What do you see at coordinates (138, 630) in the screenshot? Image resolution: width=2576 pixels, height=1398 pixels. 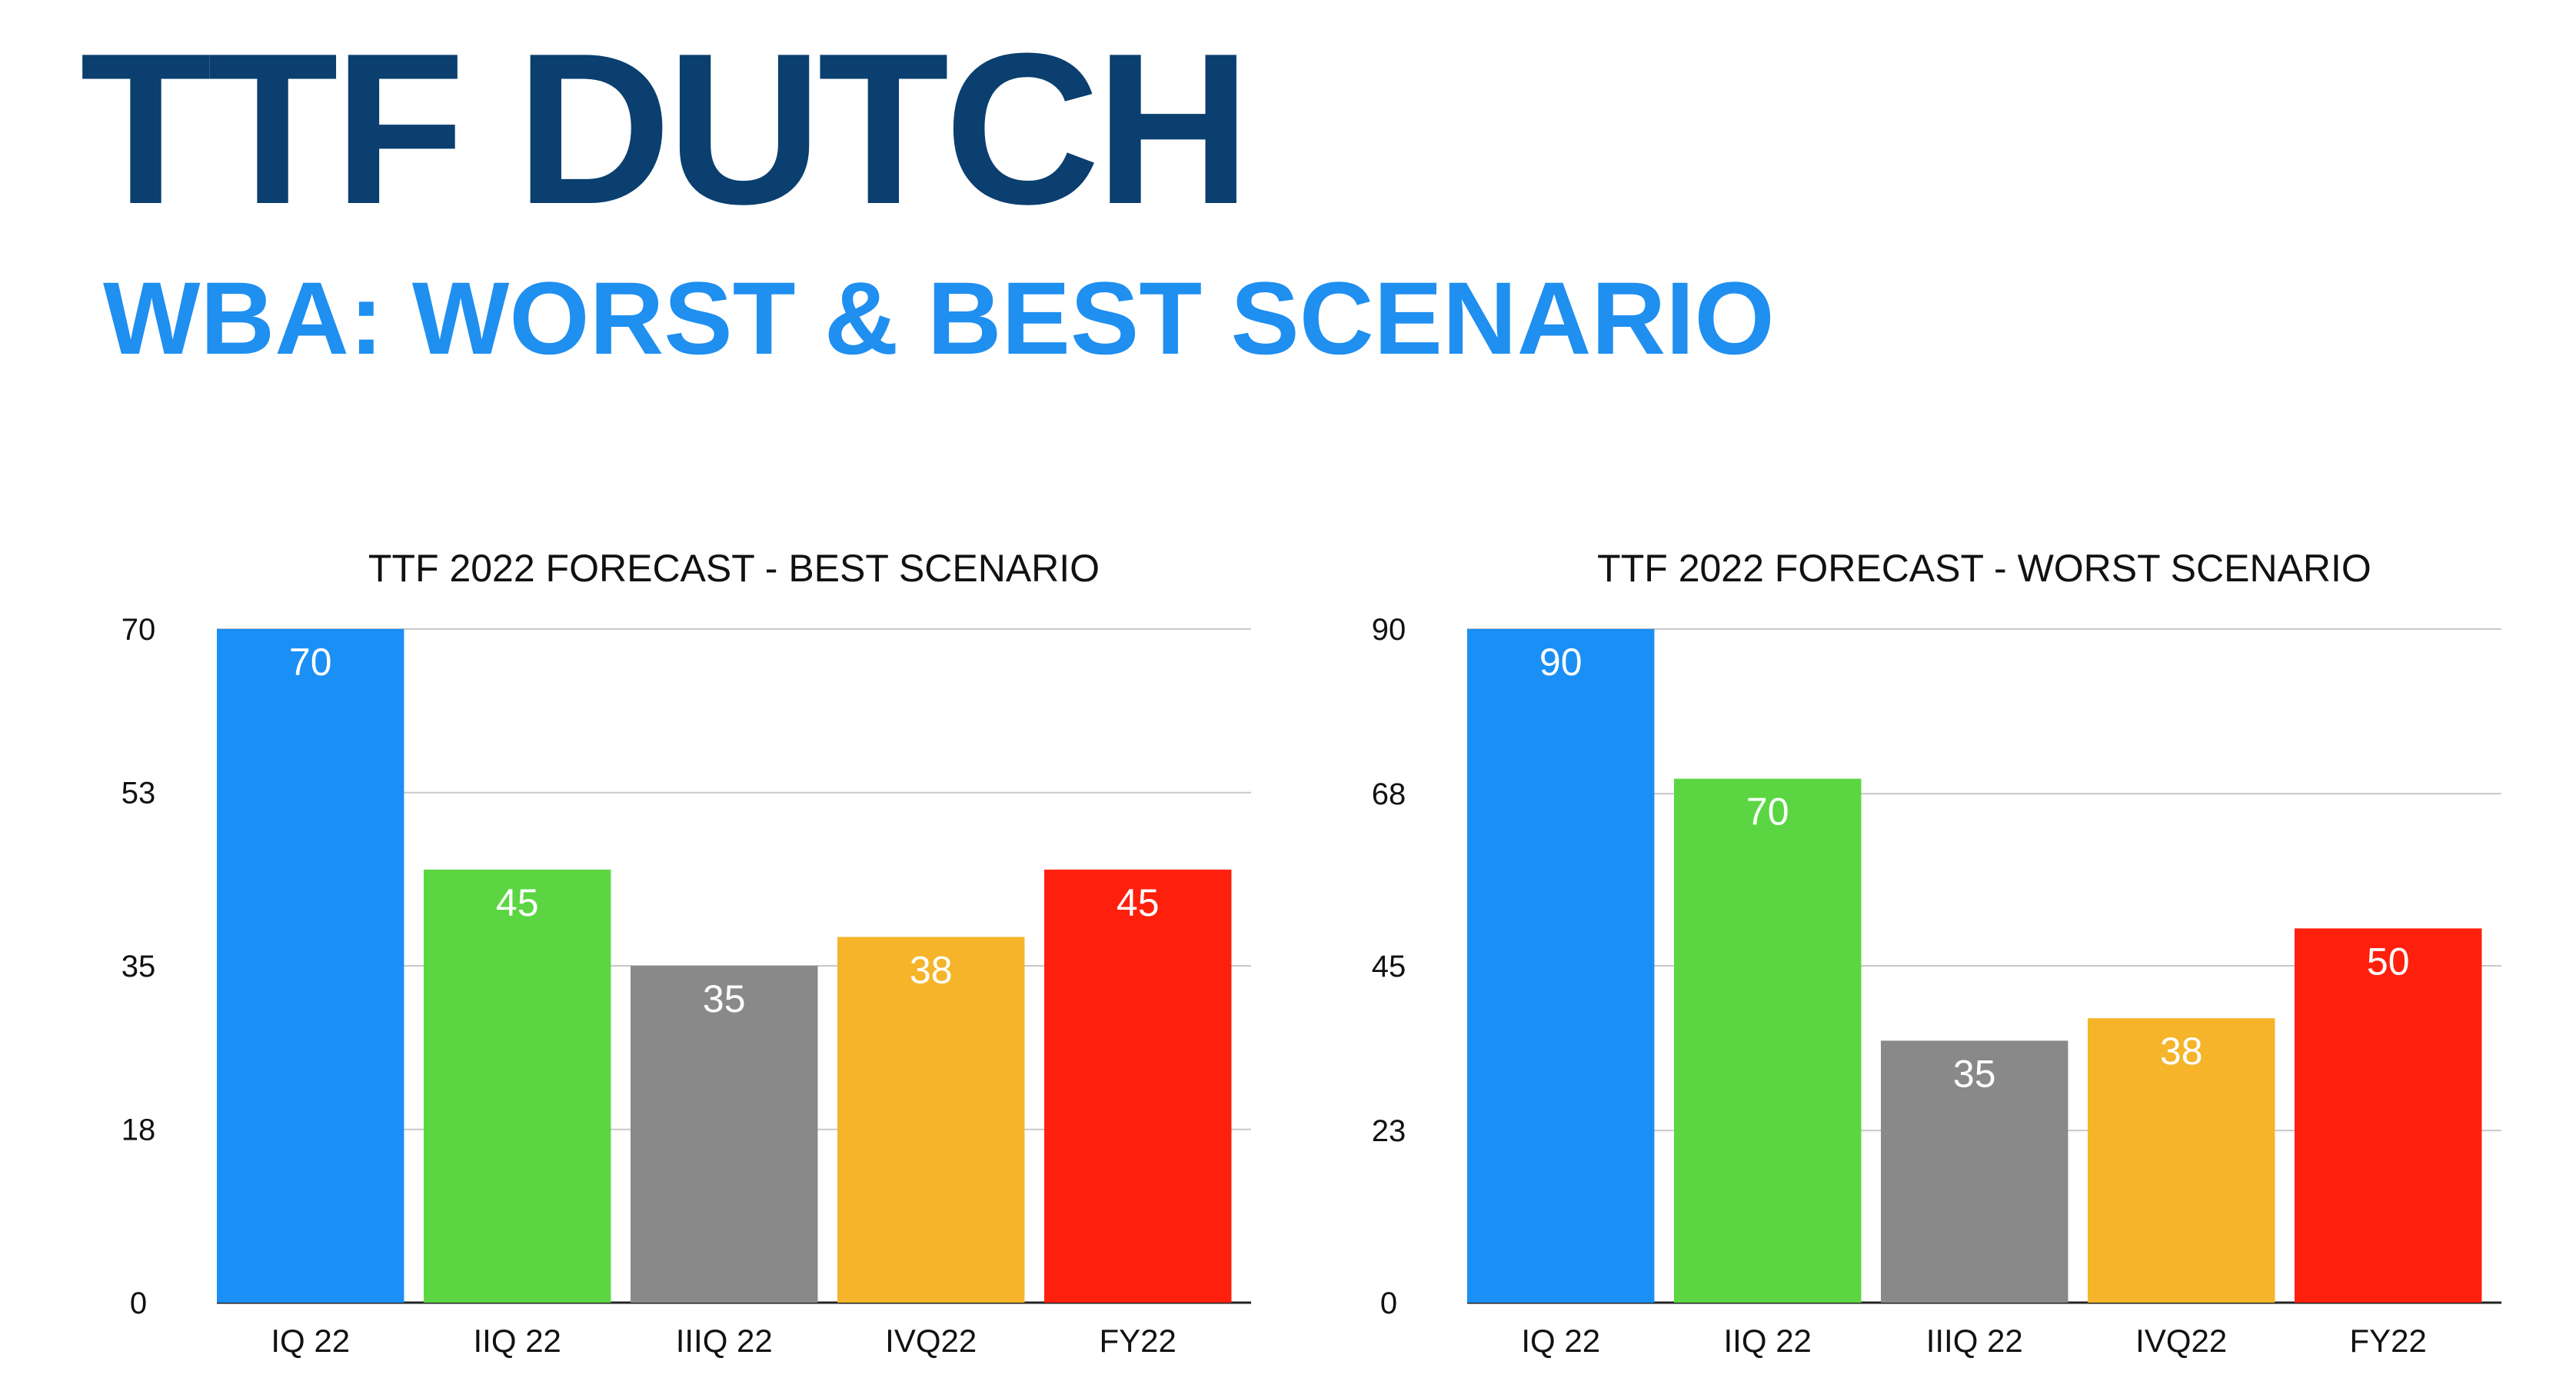 I see `y-tick-label: 70` at bounding box center [138, 630].